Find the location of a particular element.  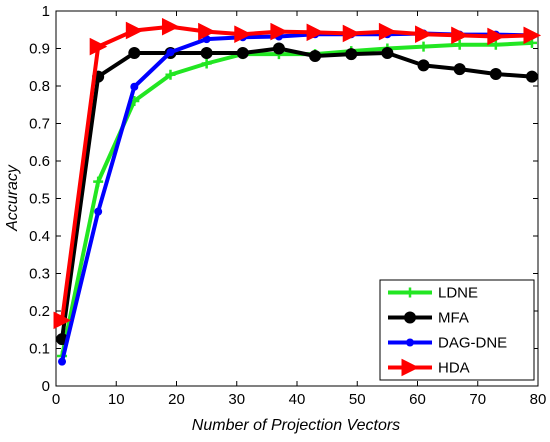

legend-marker-ldne is located at coordinates (410, 292).